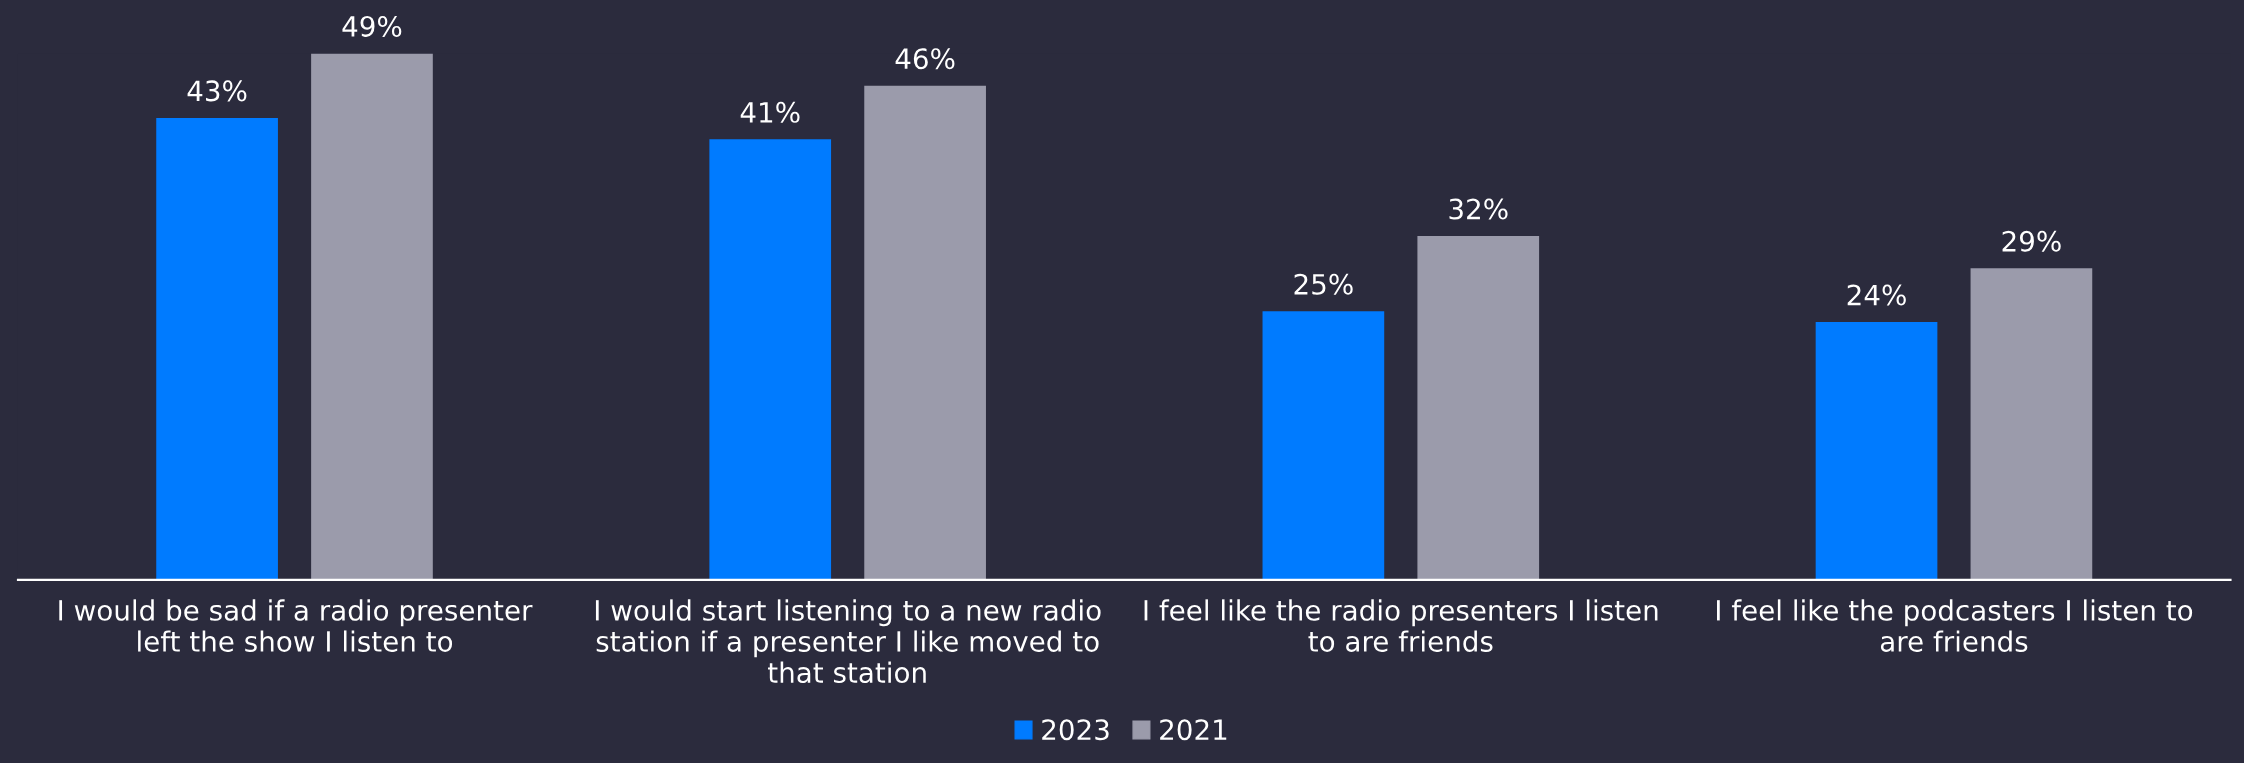  Describe the element at coordinates (1478, 209) in the screenshot. I see `data-label: 32%` at that location.